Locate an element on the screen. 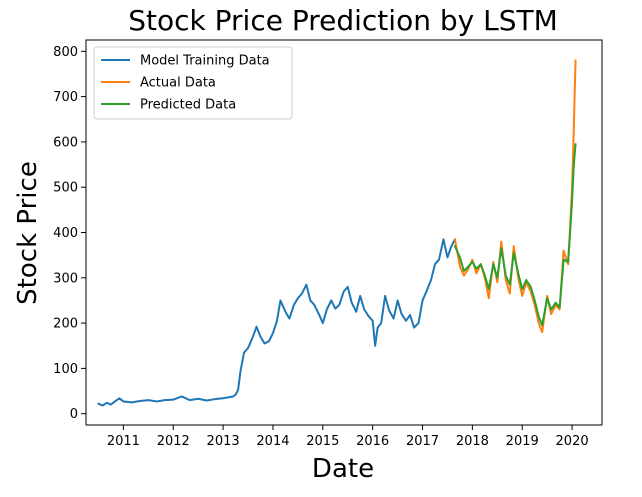  x-tick-label: 2017 is located at coordinates (422, 441).